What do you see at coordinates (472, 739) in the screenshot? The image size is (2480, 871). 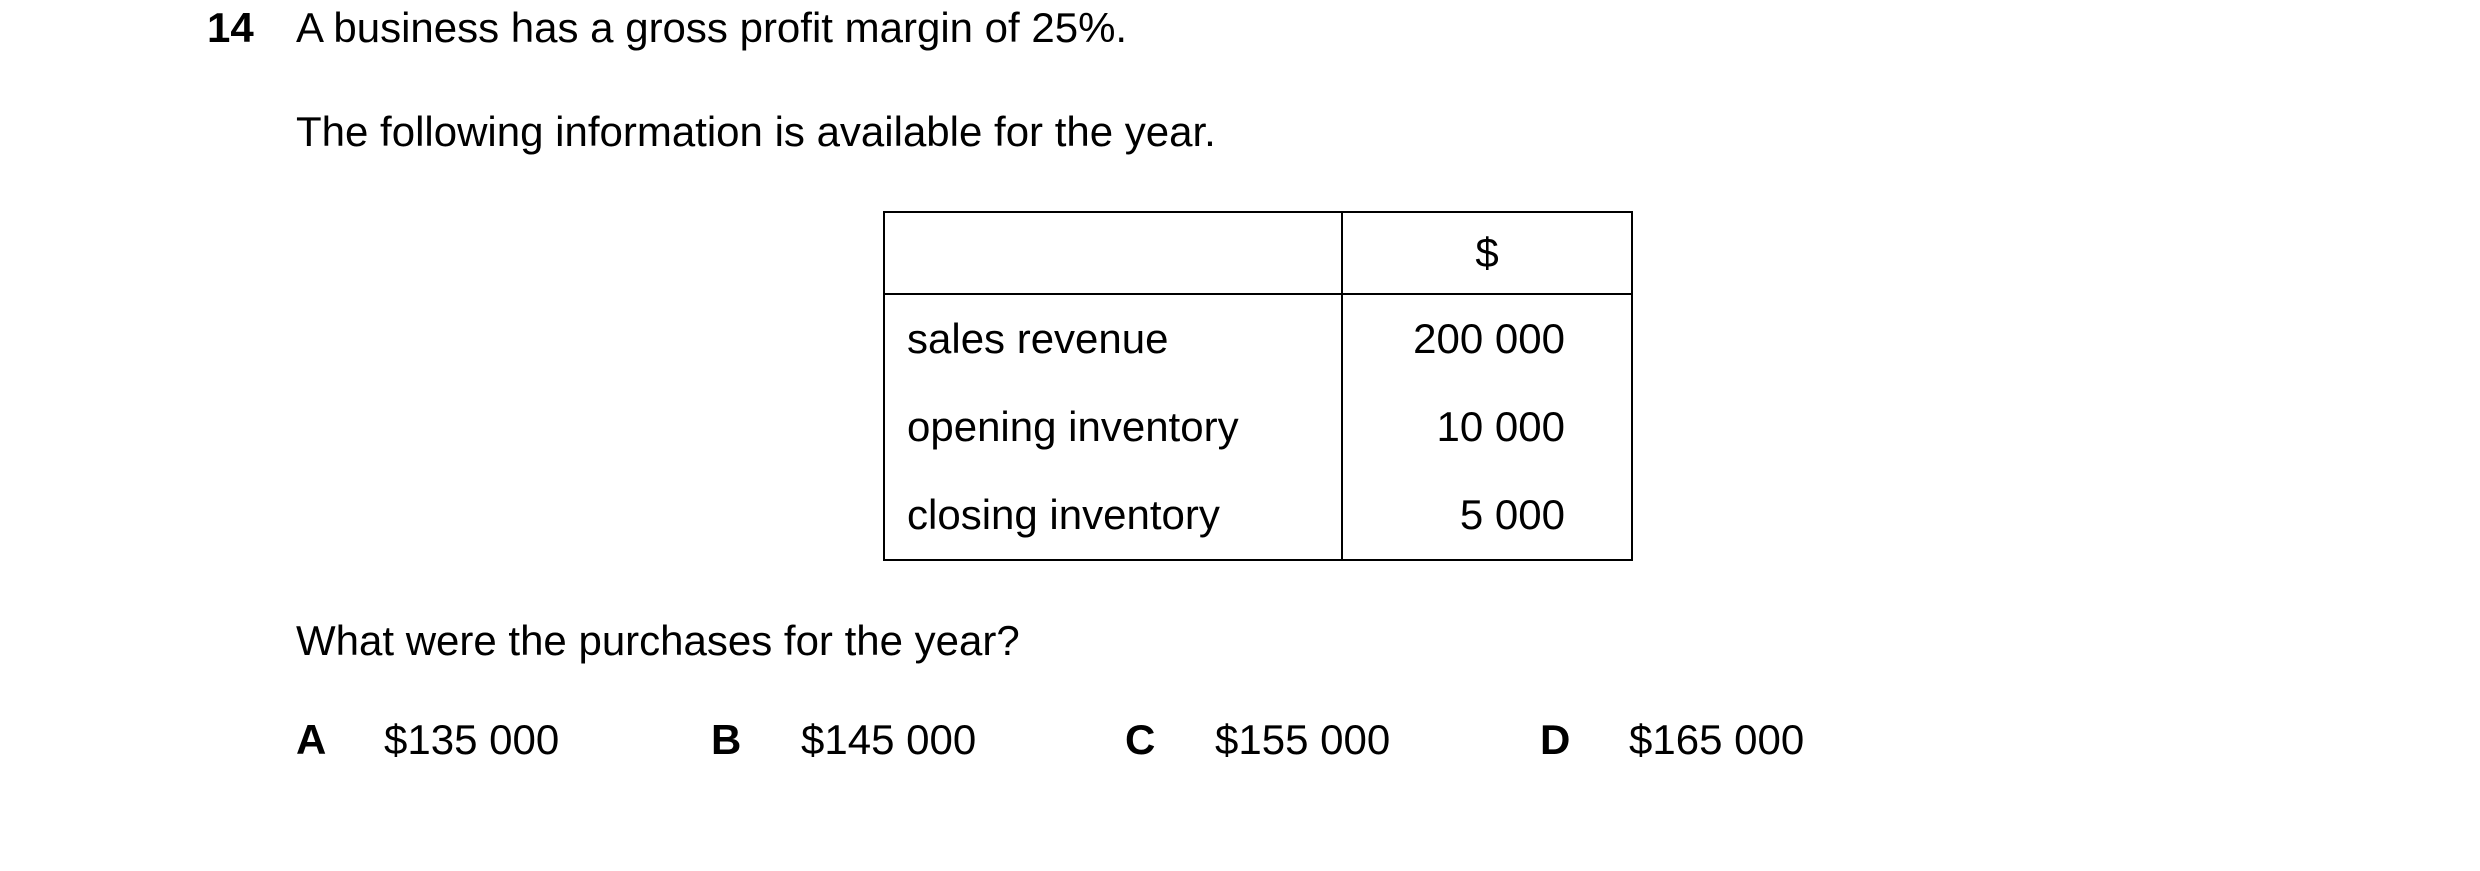 I see `option-value: $135 000` at bounding box center [472, 739].